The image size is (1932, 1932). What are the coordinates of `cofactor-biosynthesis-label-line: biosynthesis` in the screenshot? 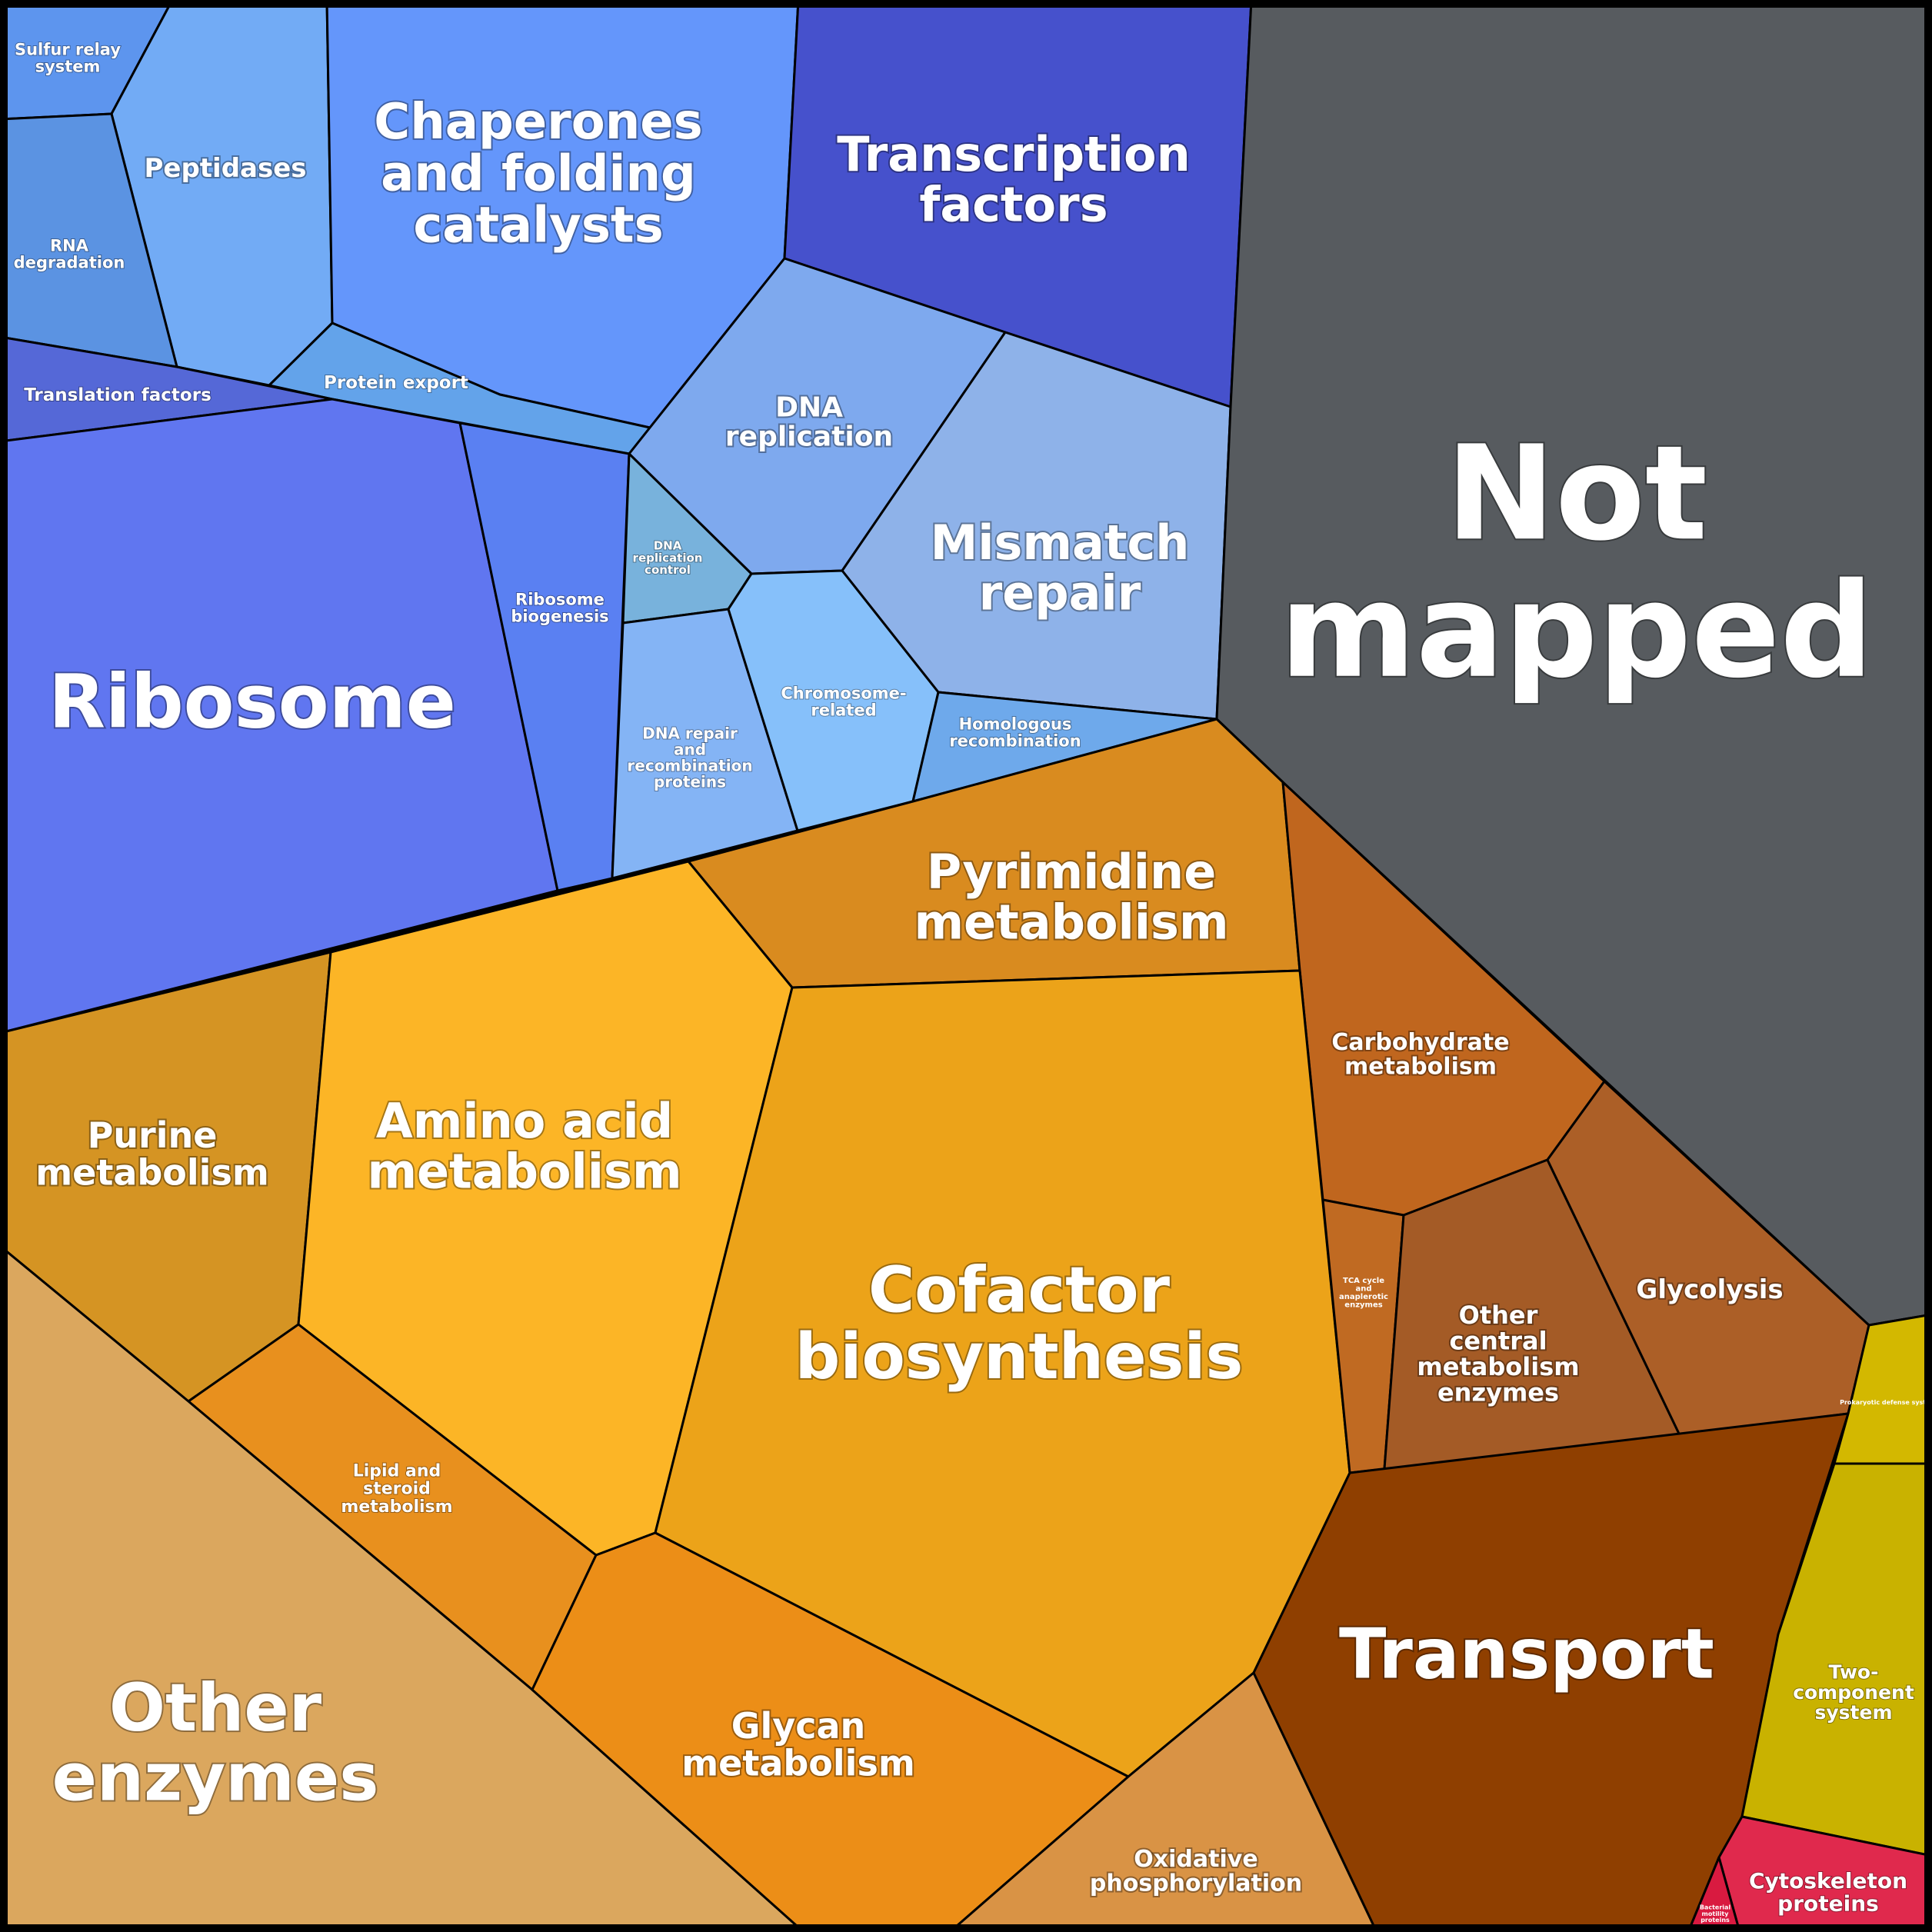 It's located at (1019, 1357).